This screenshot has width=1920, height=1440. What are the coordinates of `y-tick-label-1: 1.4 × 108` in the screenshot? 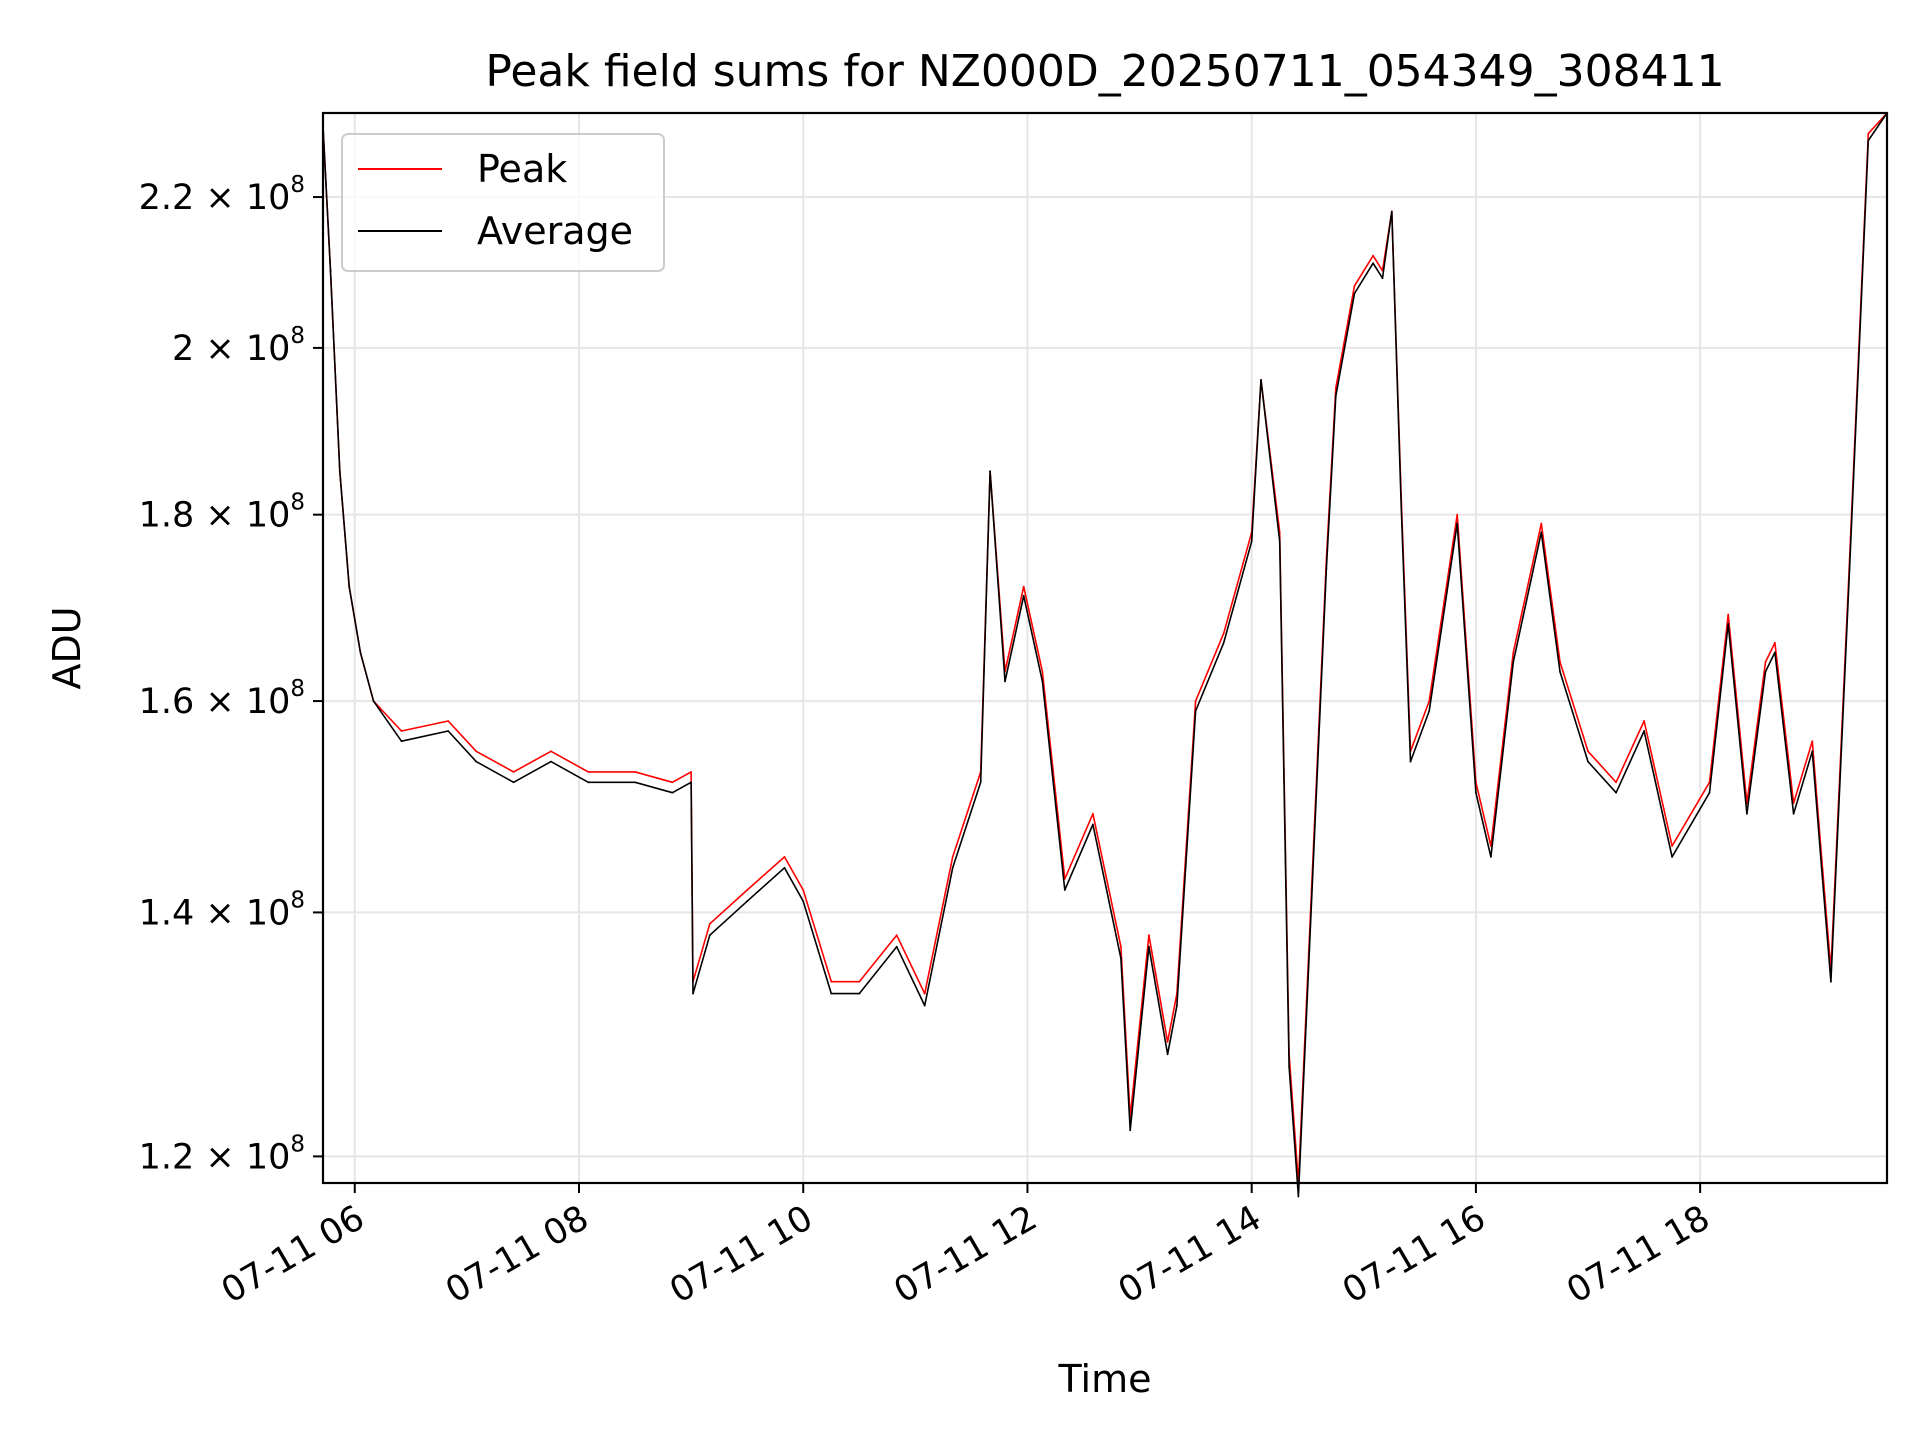 It's located at (222, 910).